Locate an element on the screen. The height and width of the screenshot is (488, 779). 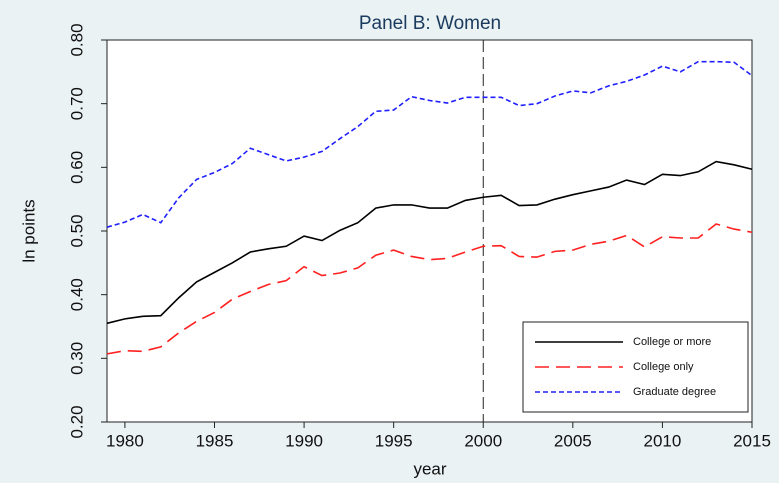
x-tick-label: 2015 is located at coordinates (752, 440).